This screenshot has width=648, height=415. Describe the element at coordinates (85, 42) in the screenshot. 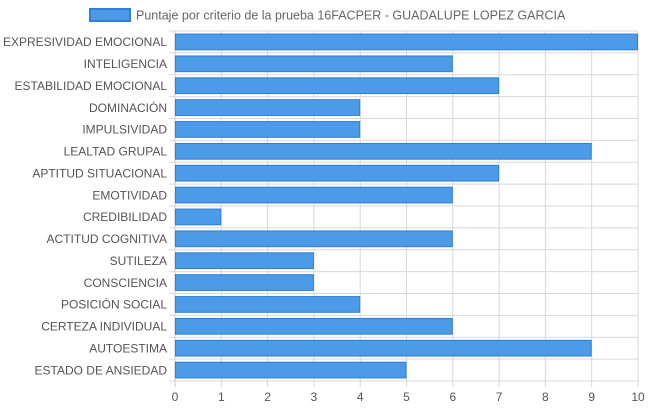

I see `category-label: EXPRESIVIDAD EMOCIONAL` at that location.